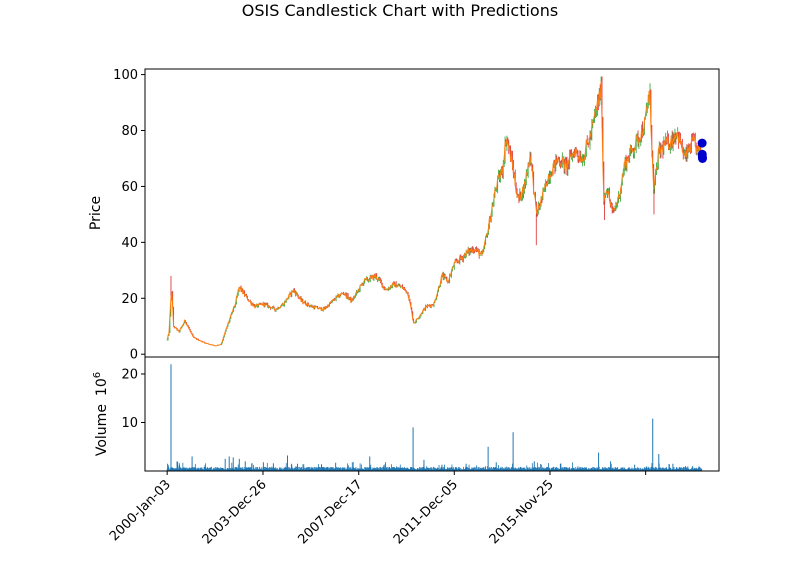  I want to click on volume-axes-frame, so click(432, 414).